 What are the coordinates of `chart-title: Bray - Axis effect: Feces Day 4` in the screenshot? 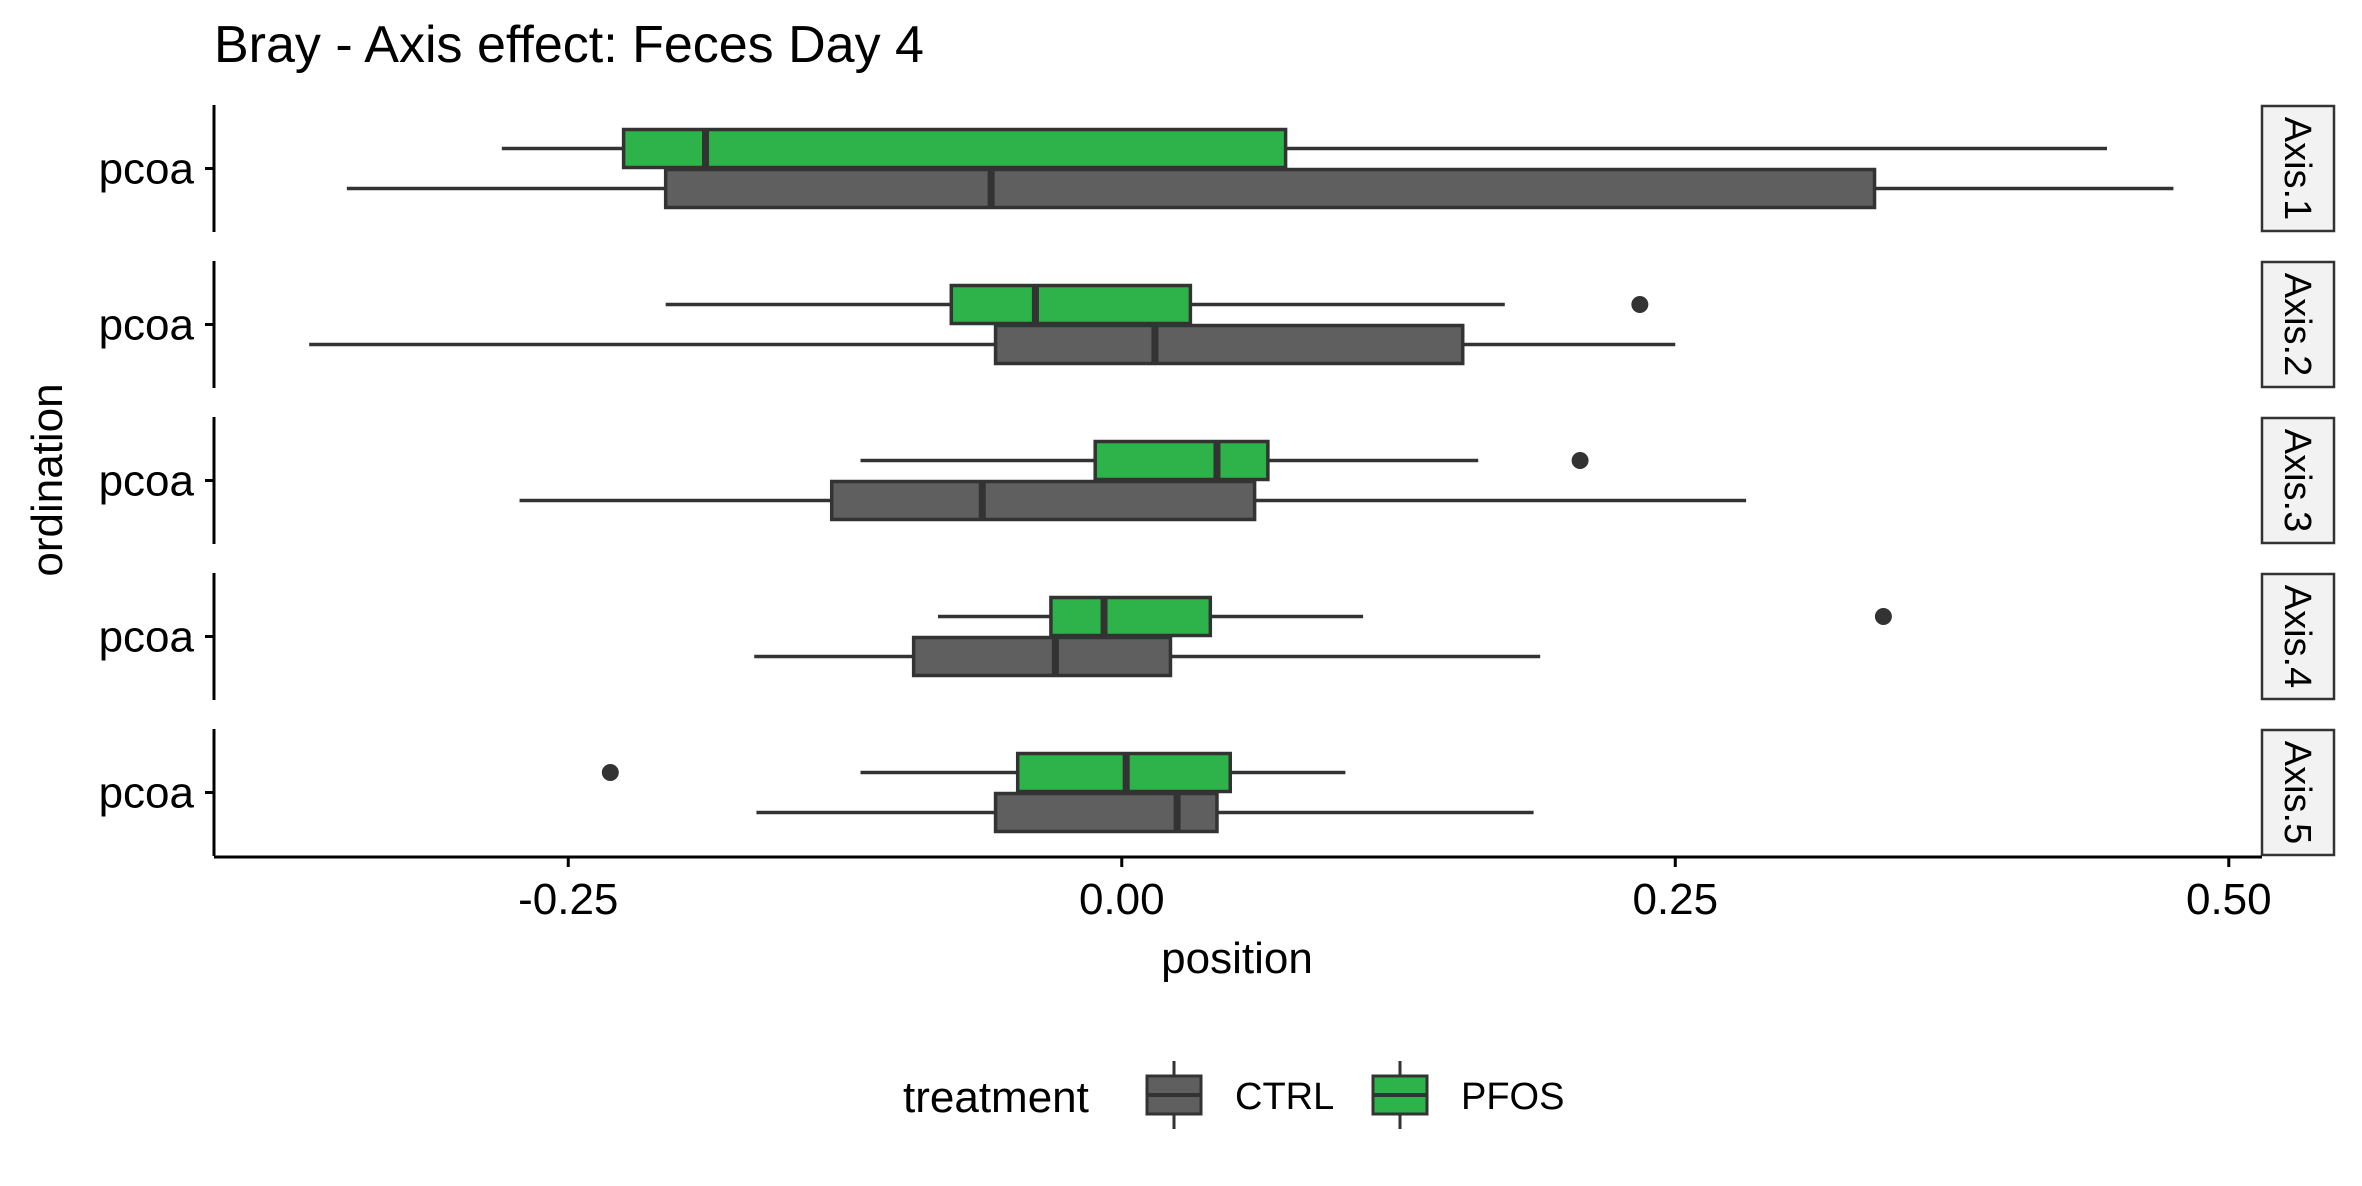 It's located at (569, 45).